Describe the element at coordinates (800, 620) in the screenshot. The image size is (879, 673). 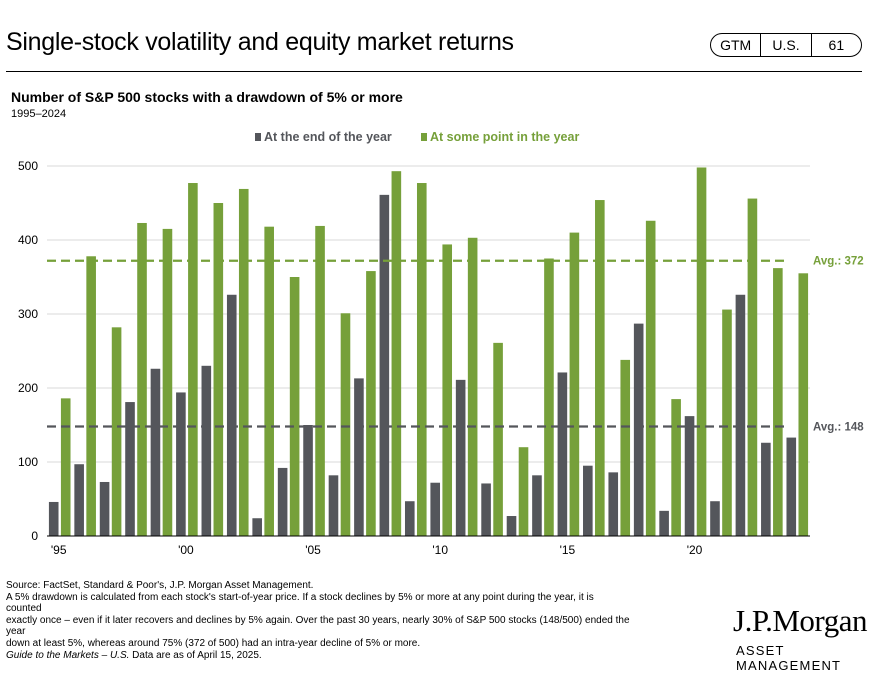
I see `jpmorgan-logo: J.P.Morgan` at that location.